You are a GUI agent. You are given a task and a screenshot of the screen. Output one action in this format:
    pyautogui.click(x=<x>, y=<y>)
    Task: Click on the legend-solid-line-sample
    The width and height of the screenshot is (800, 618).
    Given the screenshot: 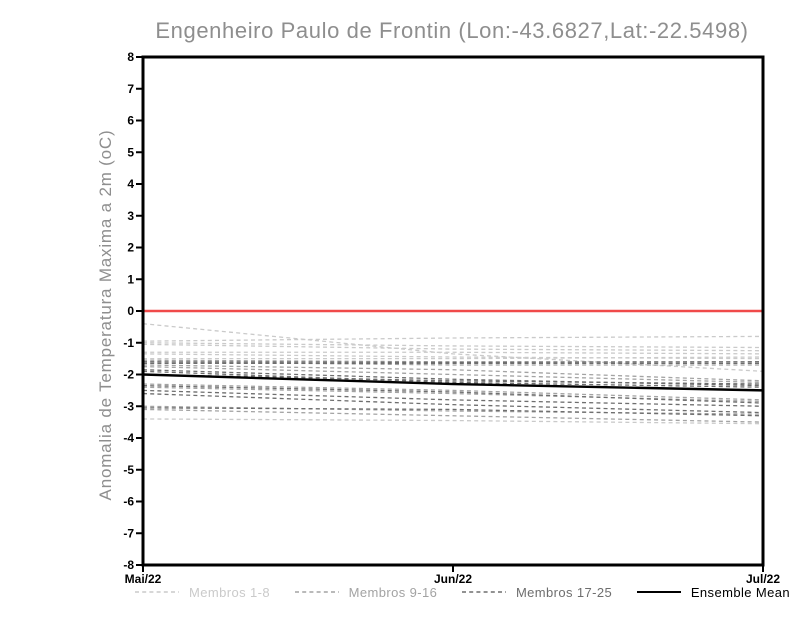 What is the action you would take?
    pyautogui.click(x=658, y=592)
    